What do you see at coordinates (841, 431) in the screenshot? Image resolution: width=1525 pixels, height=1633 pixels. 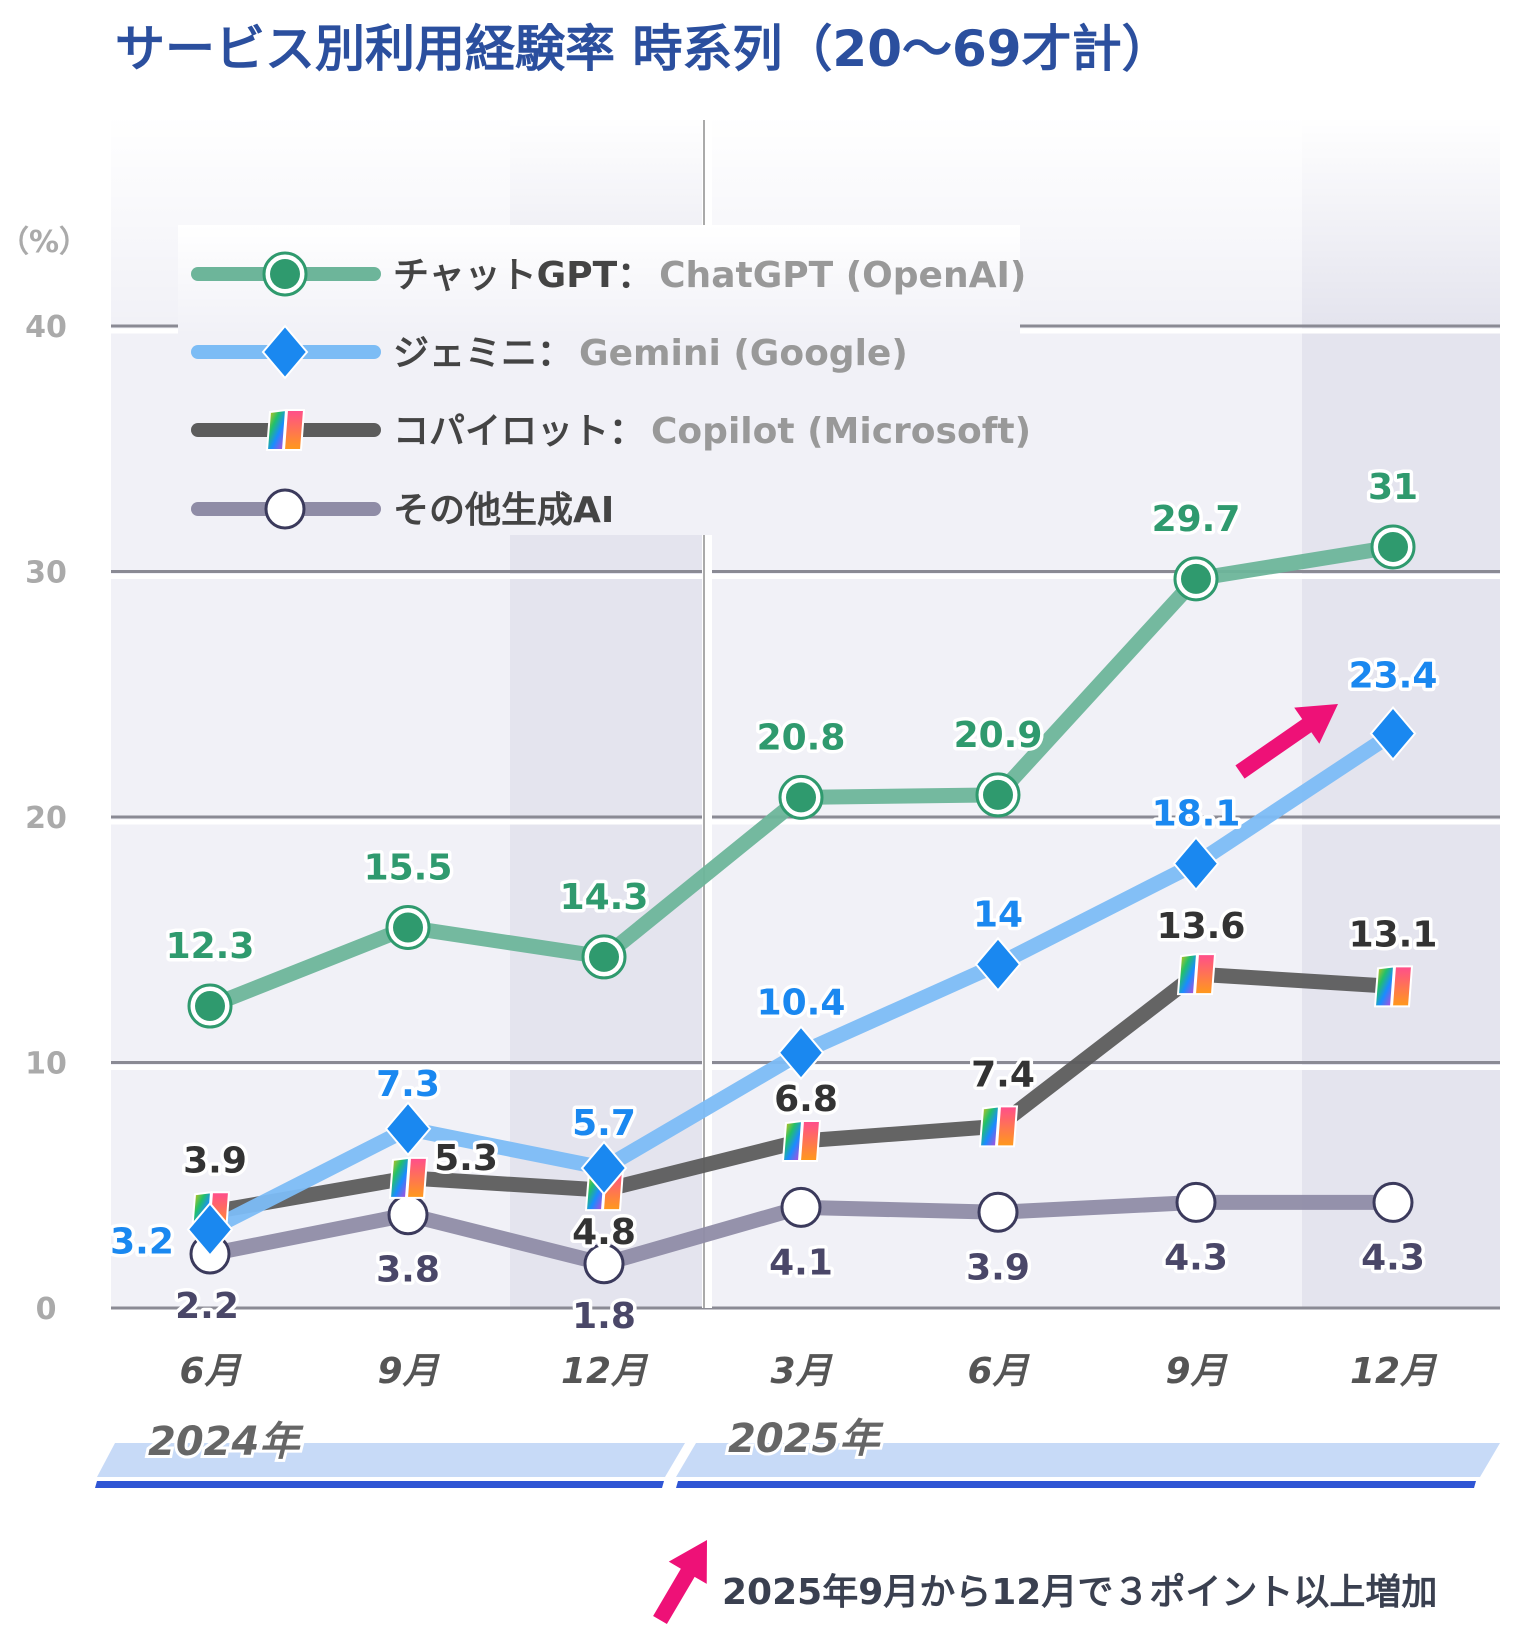 I see `legend-label-en: Copilot (Microsoft)` at bounding box center [841, 431].